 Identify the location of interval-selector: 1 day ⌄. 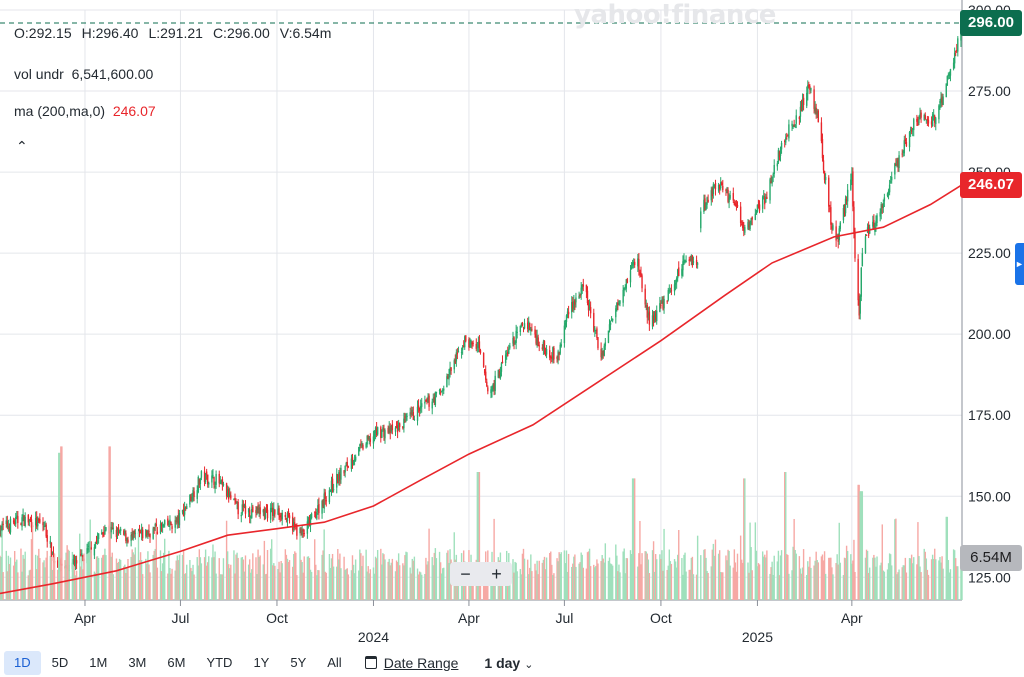
(508, 663).